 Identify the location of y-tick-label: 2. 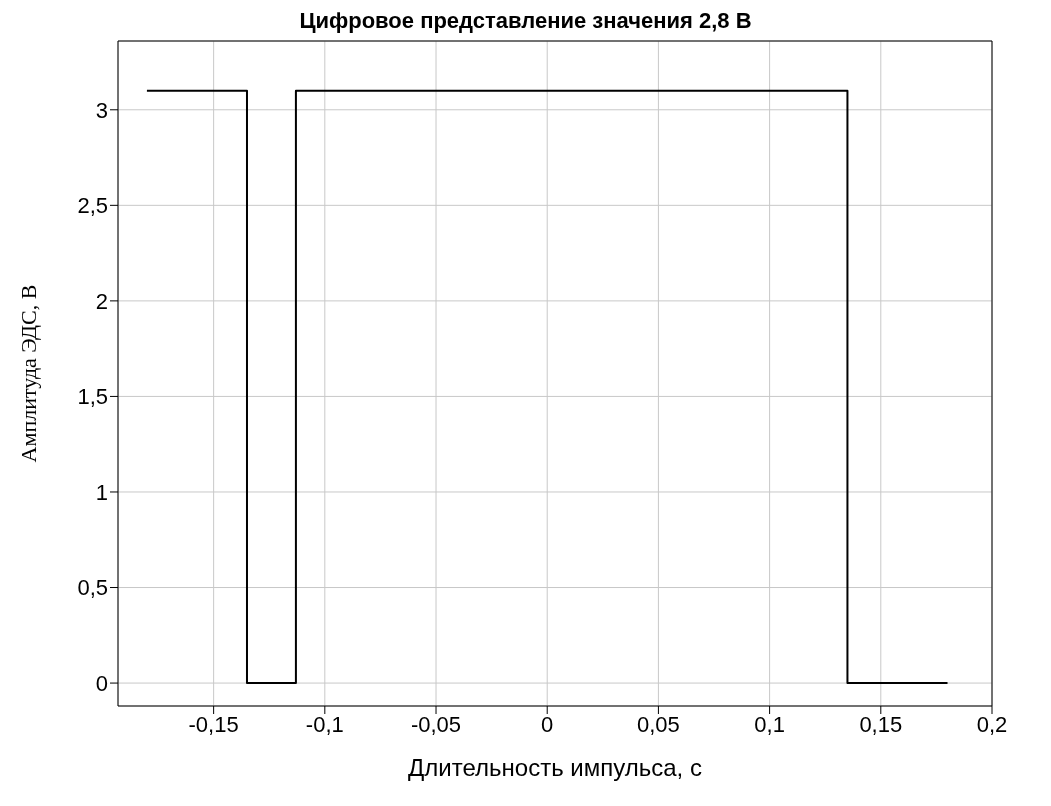
(101, 301).